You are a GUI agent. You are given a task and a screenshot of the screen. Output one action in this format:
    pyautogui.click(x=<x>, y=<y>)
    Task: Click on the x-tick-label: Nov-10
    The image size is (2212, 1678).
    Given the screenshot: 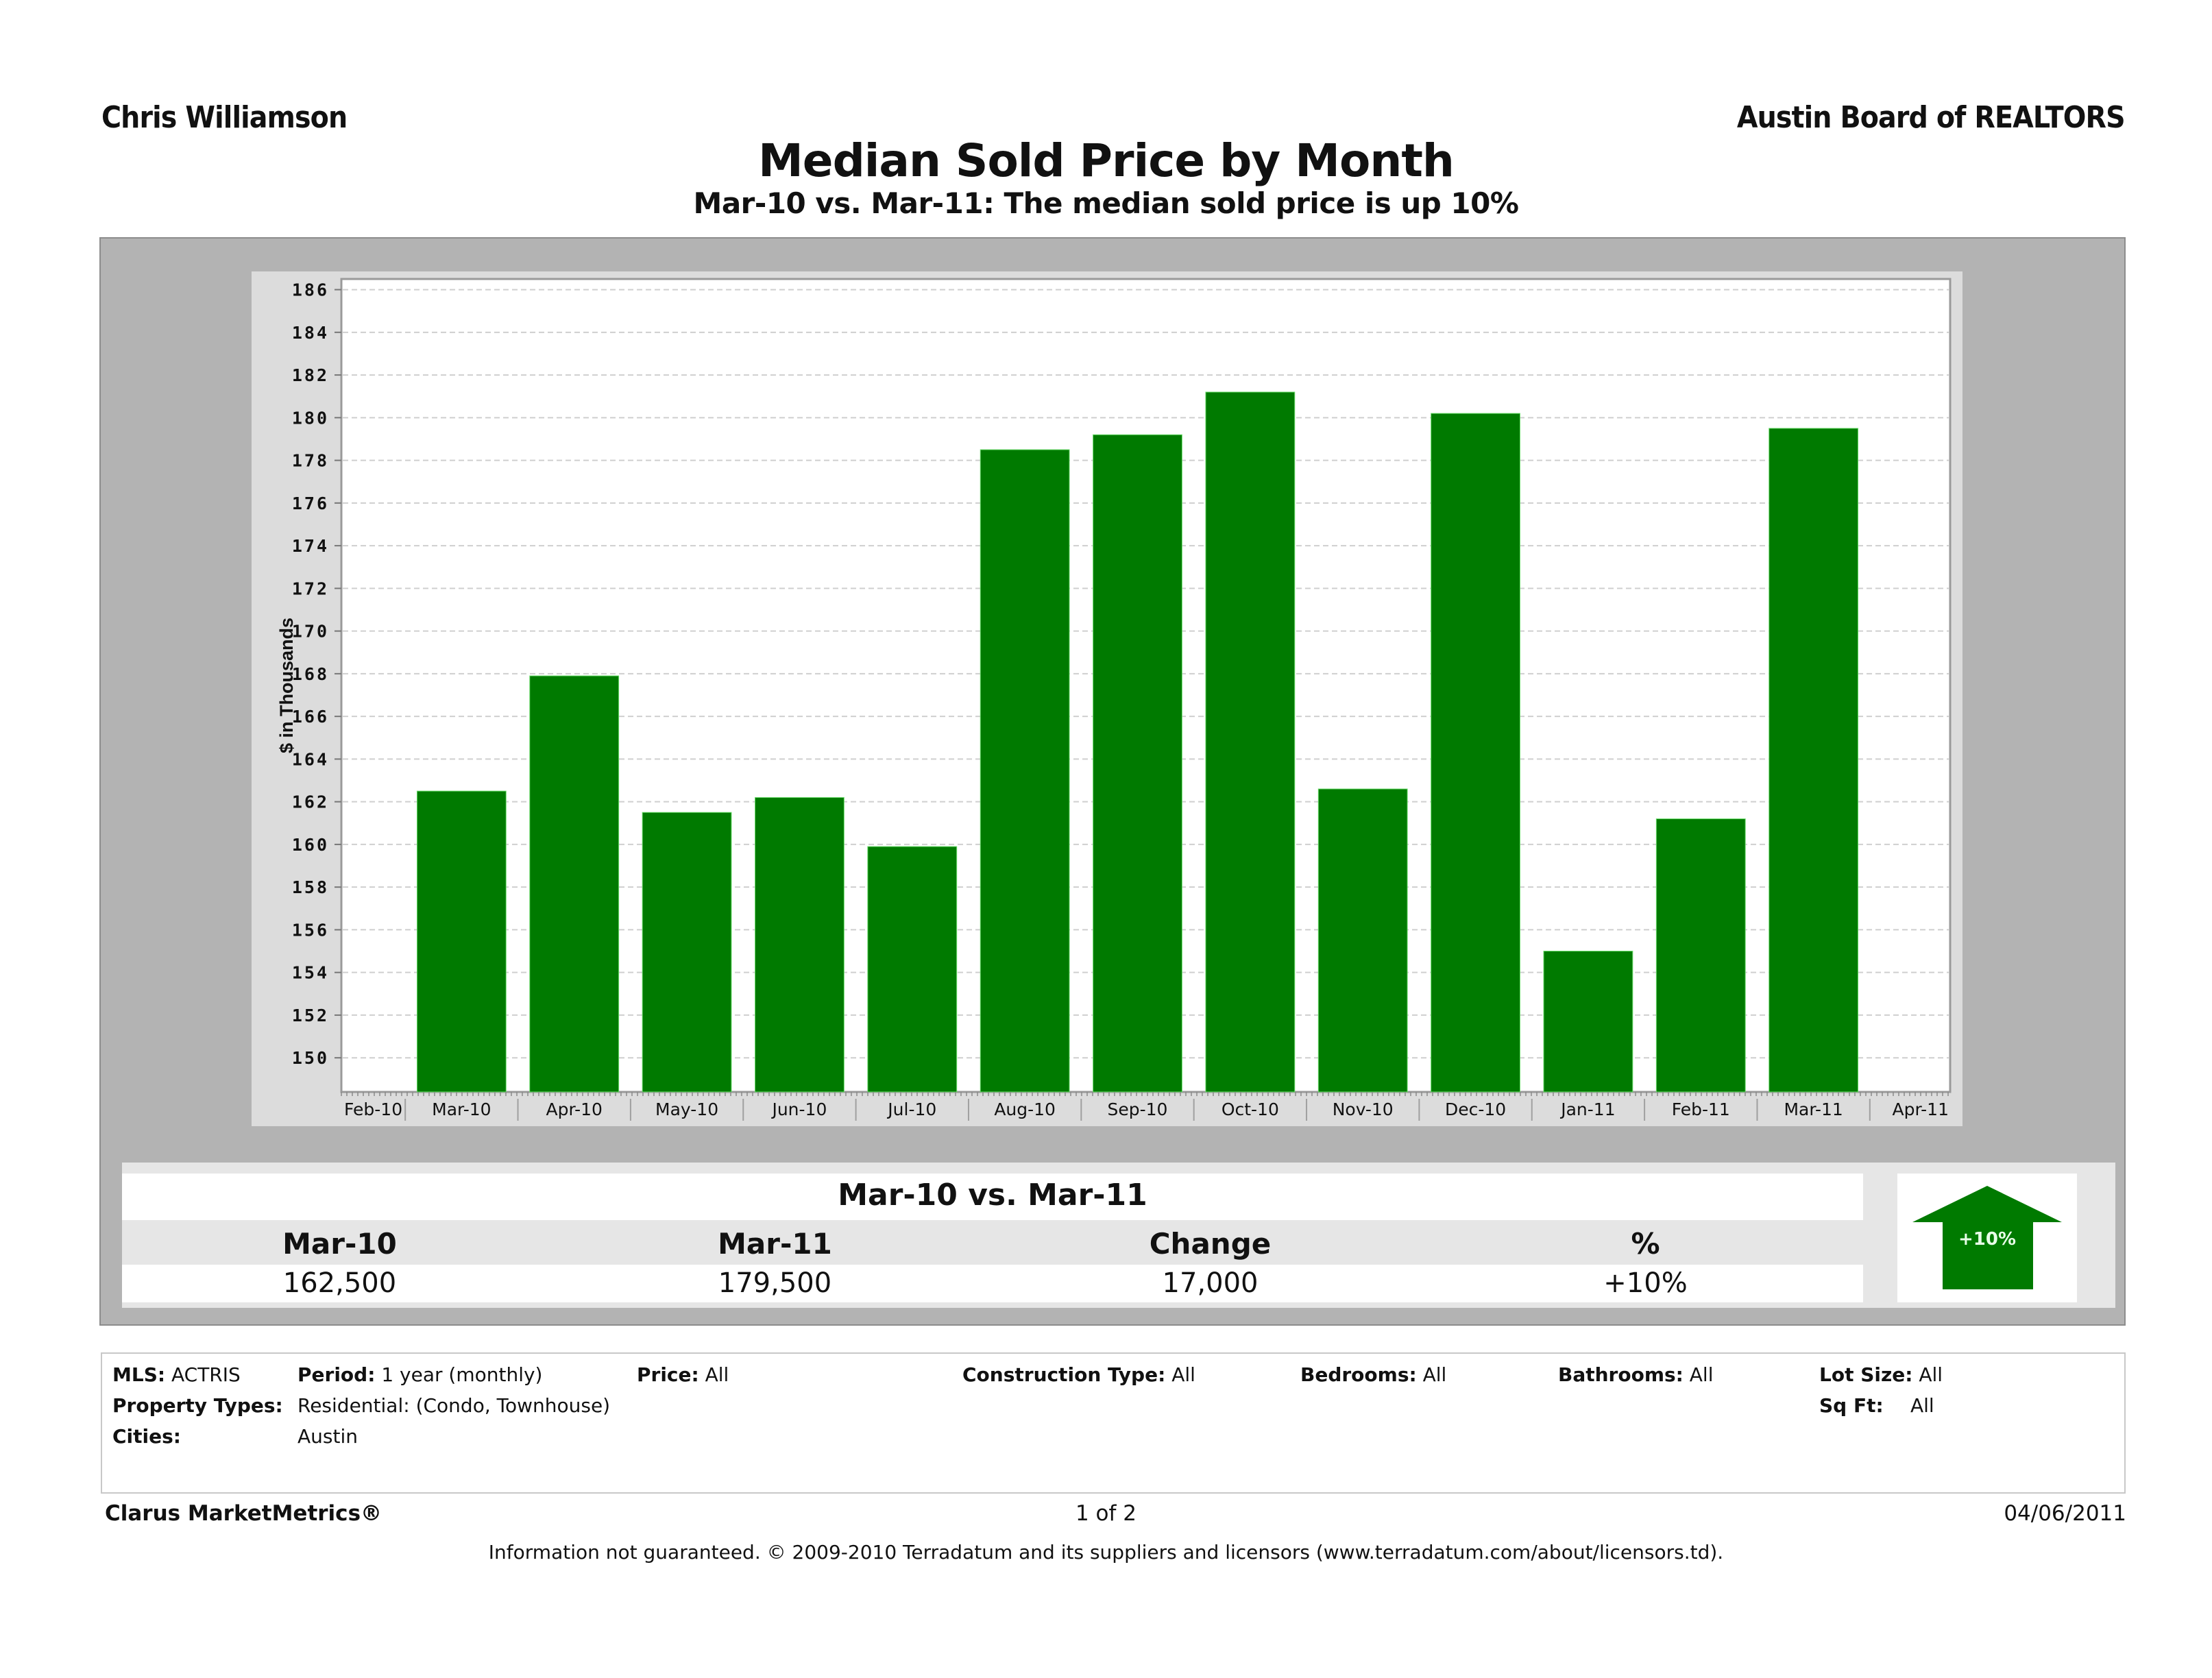 What is the action you would take?
    pyautogui.click(x=1363, y=1109)
    